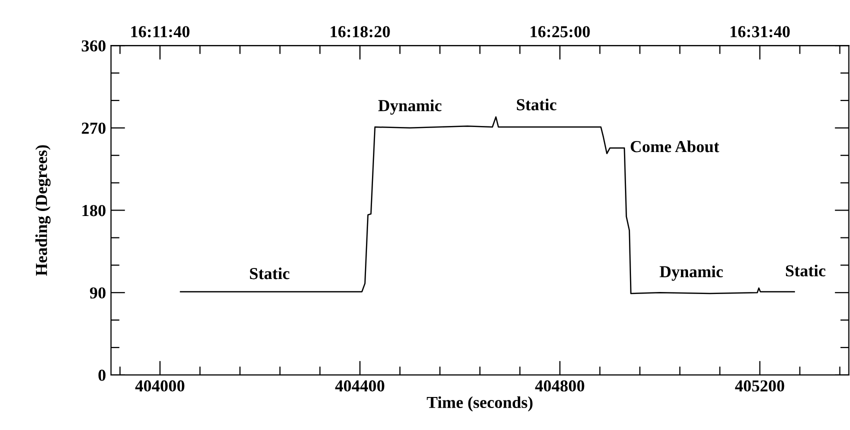  What do you see at coordinates (94, 210) in the screenshot?
I see `y-tick-label: 180` at bounding box center [94, 210].